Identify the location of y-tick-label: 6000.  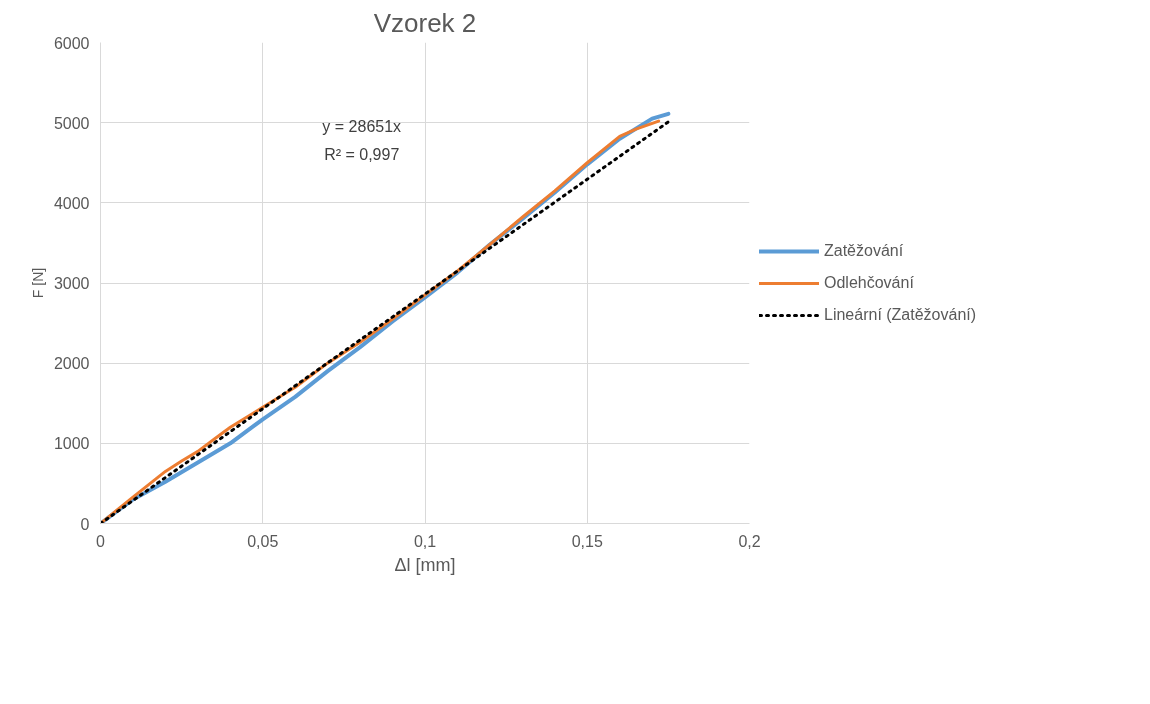
(71, 43).